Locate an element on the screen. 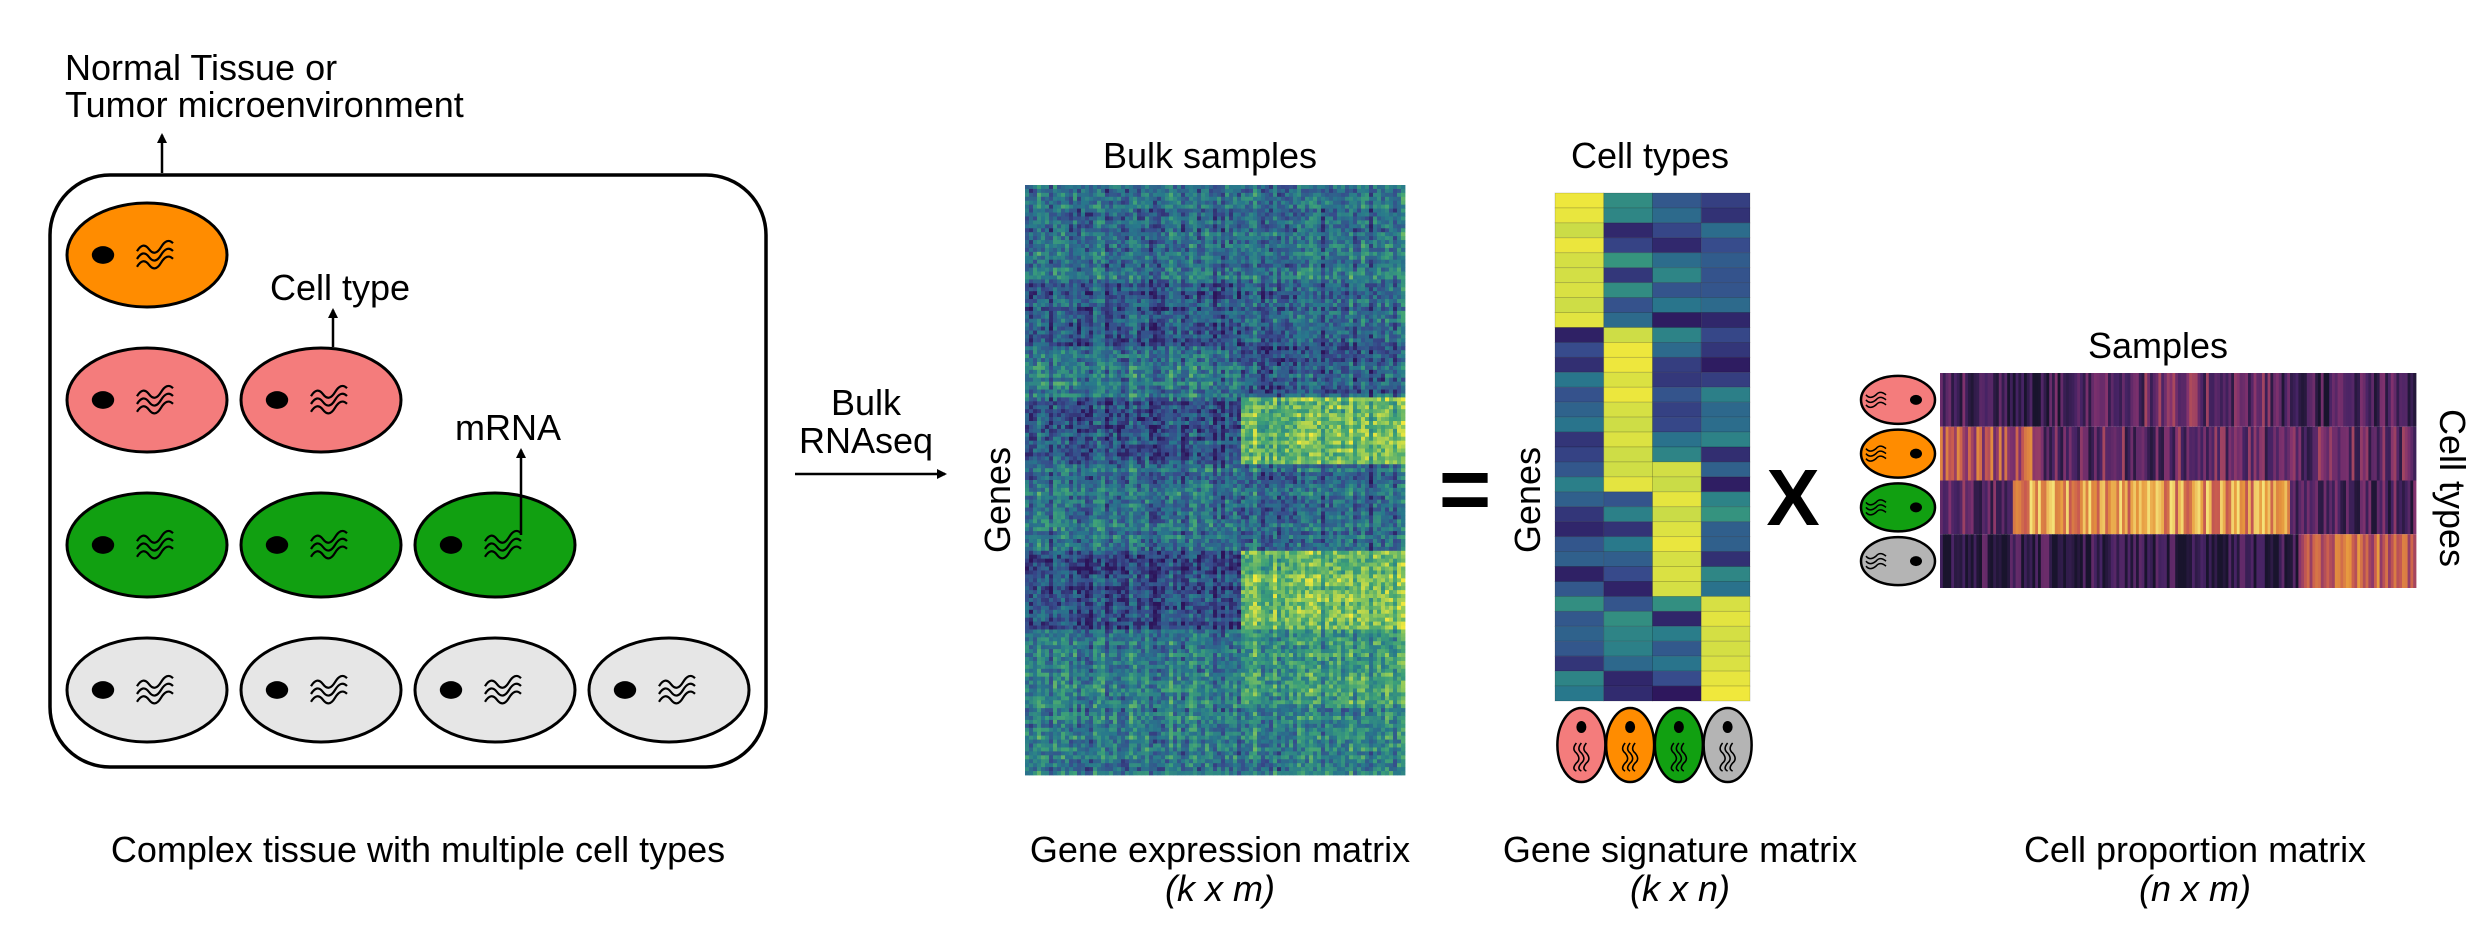 The width and height of the screenshot is (2481, 934). cell-salmon-2-nucleus is located at coordinates (277, 400).